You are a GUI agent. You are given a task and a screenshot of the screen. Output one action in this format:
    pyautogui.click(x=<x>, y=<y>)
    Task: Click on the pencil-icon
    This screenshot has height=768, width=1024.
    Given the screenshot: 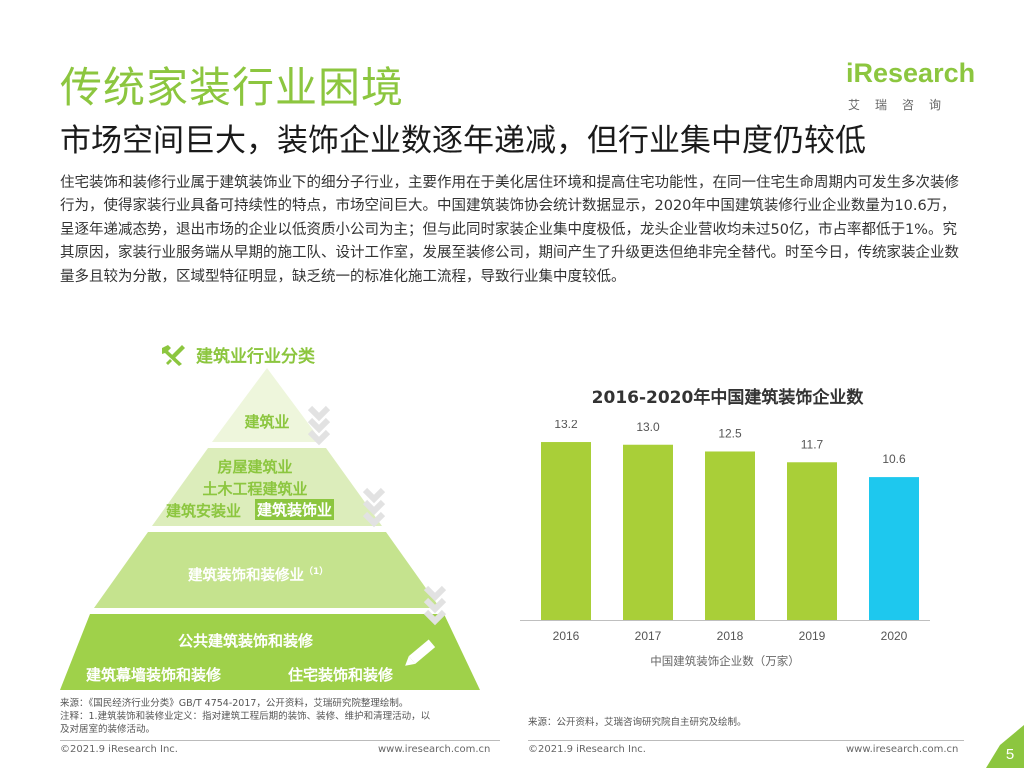 What is the action you would take?
    pyautogui.click(x=420, y=652)
    